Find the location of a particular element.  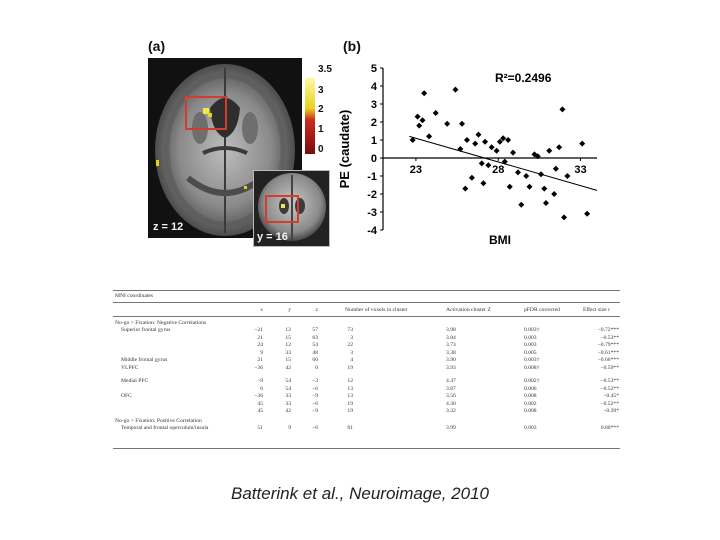

table-header-cell: Effect size r is located at coordinates (596, 310).